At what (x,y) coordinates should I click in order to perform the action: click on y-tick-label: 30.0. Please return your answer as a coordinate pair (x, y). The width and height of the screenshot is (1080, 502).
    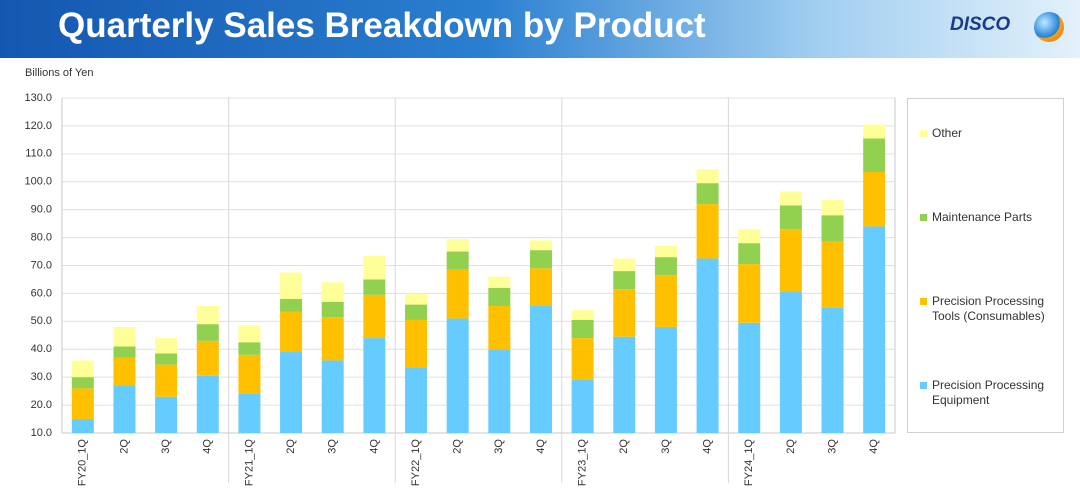
    Looking at the image, I should click on (41, 377).